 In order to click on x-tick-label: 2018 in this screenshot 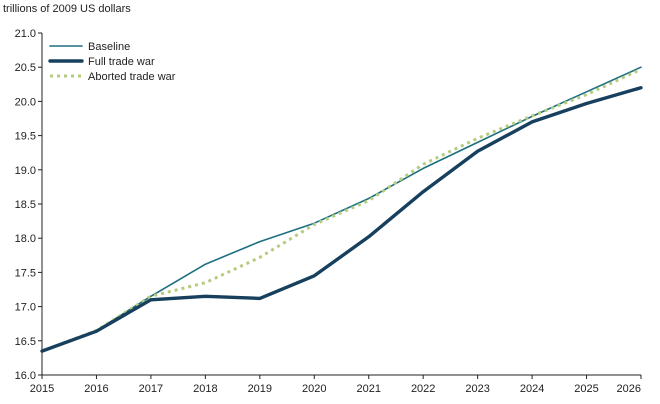, I will do `click(205, 389)`.